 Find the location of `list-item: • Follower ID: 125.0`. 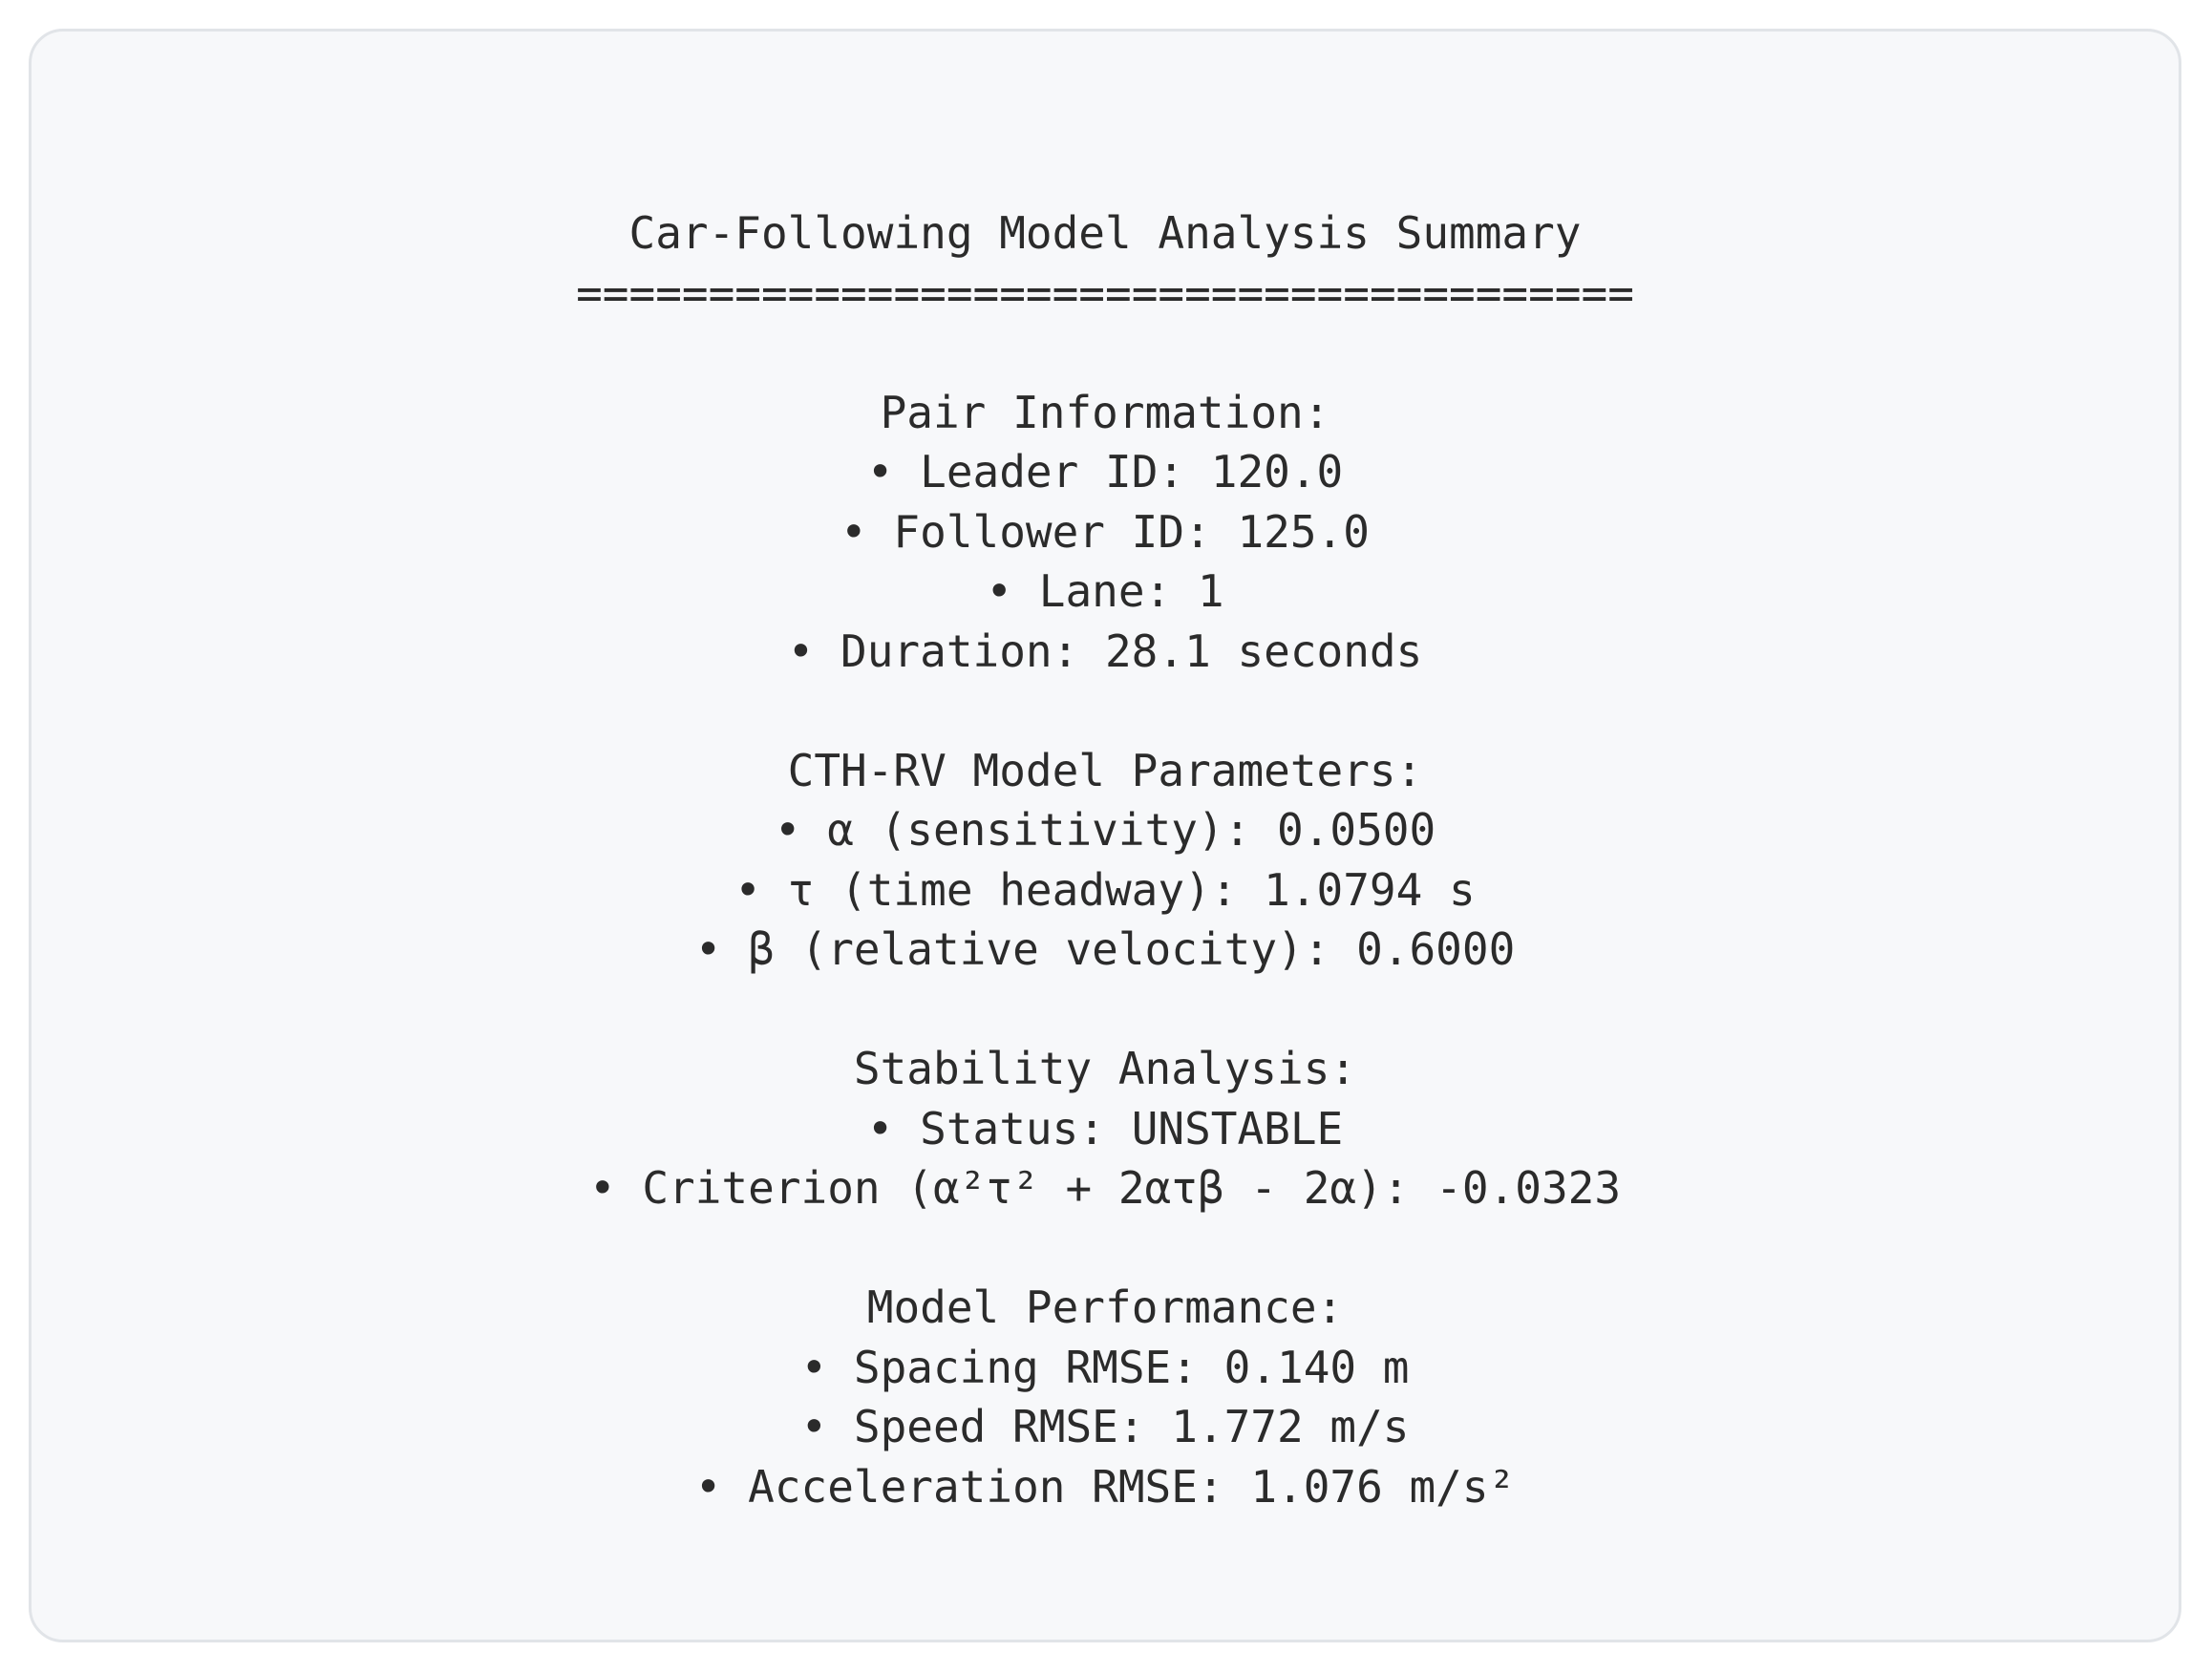

list-item: • Follower ID: 125.0 is located at coordinates (1105, 531).